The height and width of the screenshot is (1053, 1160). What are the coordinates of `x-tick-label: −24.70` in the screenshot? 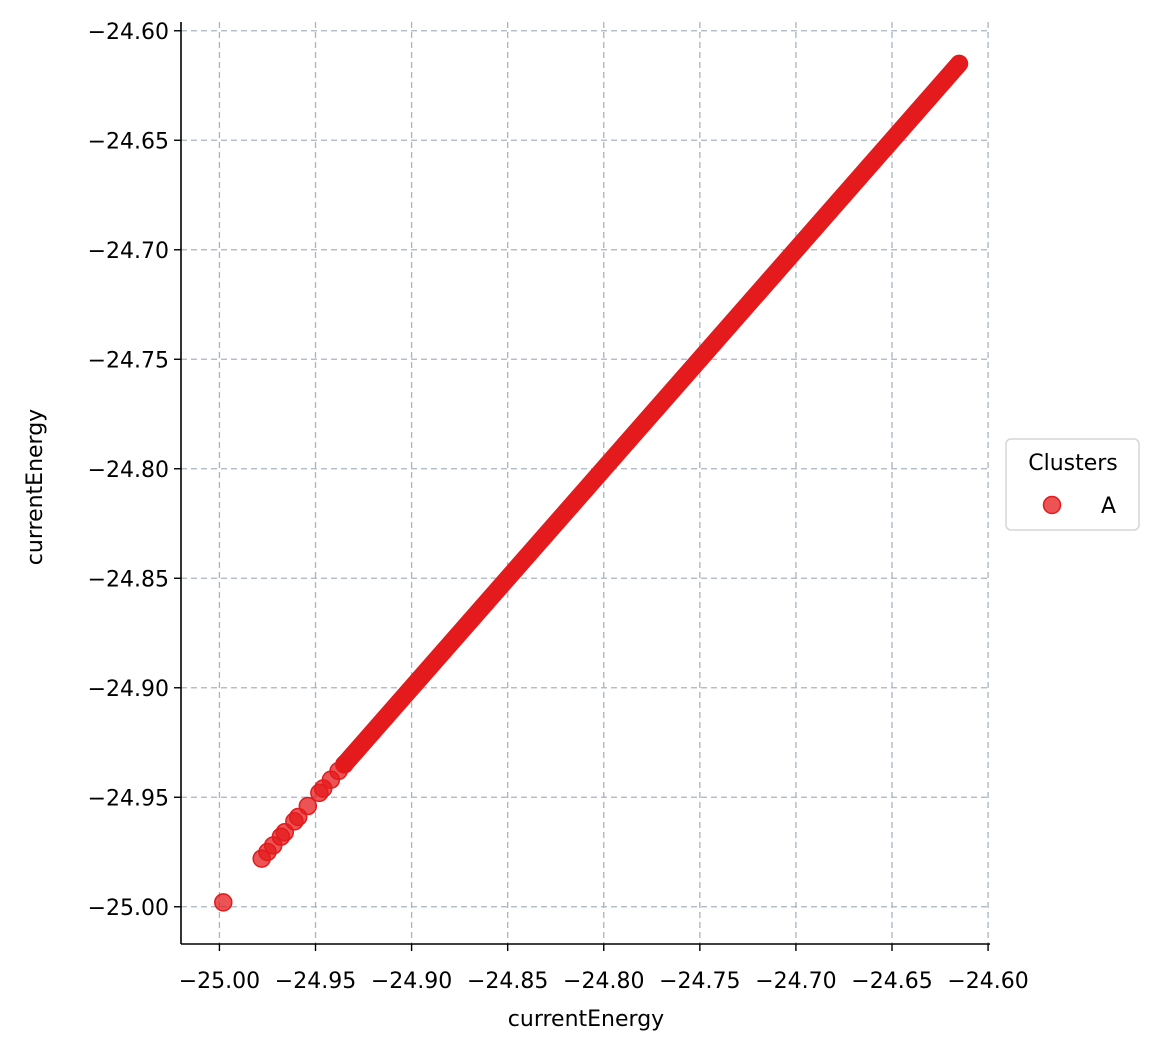 It's located at (795, 981).